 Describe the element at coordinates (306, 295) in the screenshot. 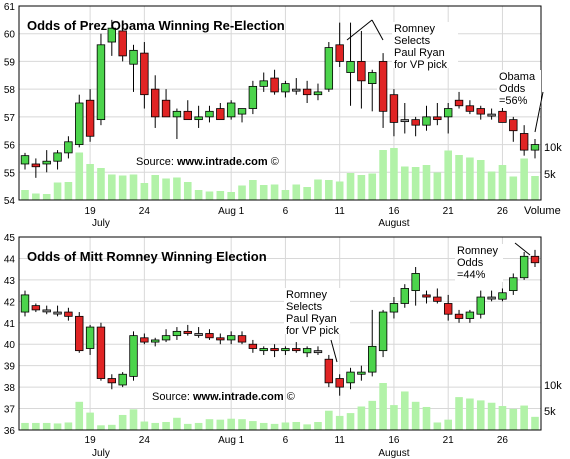

I see `annotation-text: Romney` at that location.